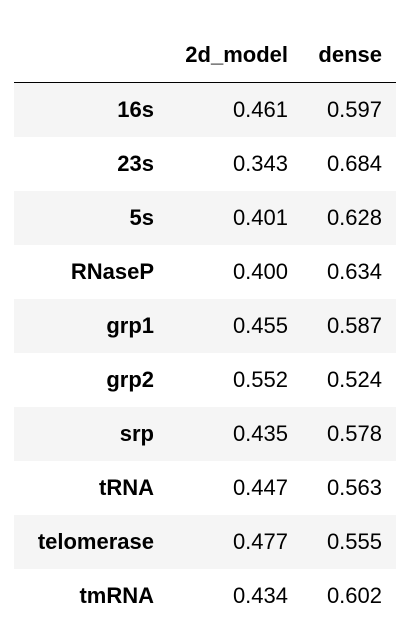 The image size is (414, 632). Describe the element at coordinates (354, 379) in the screenshot. I see `cell-dense: 0.524` at that location.